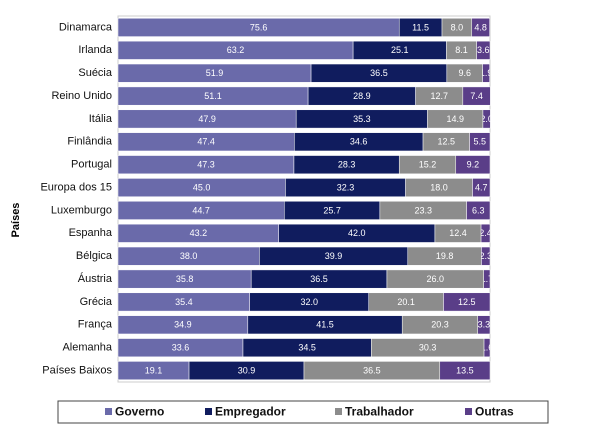 This screenshot has width=600, height=435. I want to click on y-tick-label: França, so click(95, 325).